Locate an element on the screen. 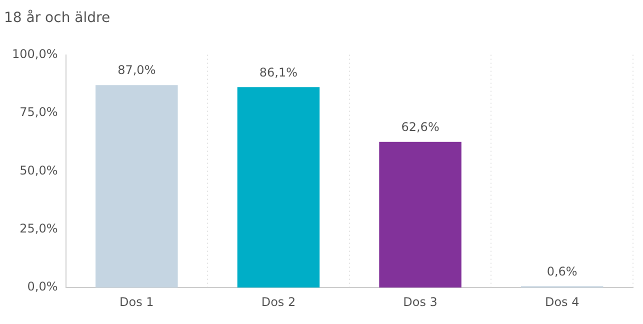  x-tick-label: Dos 3 is located at coordinates (420, 301).